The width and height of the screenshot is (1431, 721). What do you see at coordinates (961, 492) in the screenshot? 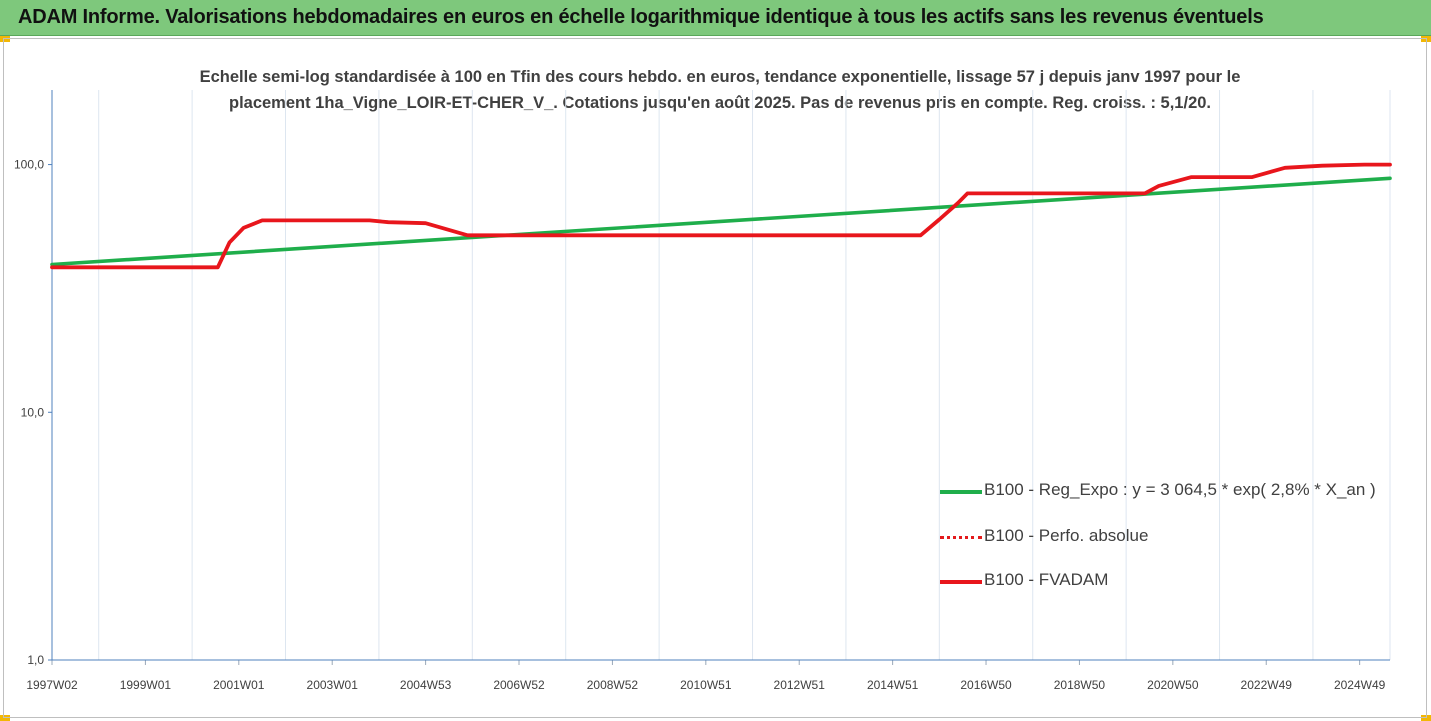
I see `legend-swatch-reg-expo` at bounding box center [961, 492].